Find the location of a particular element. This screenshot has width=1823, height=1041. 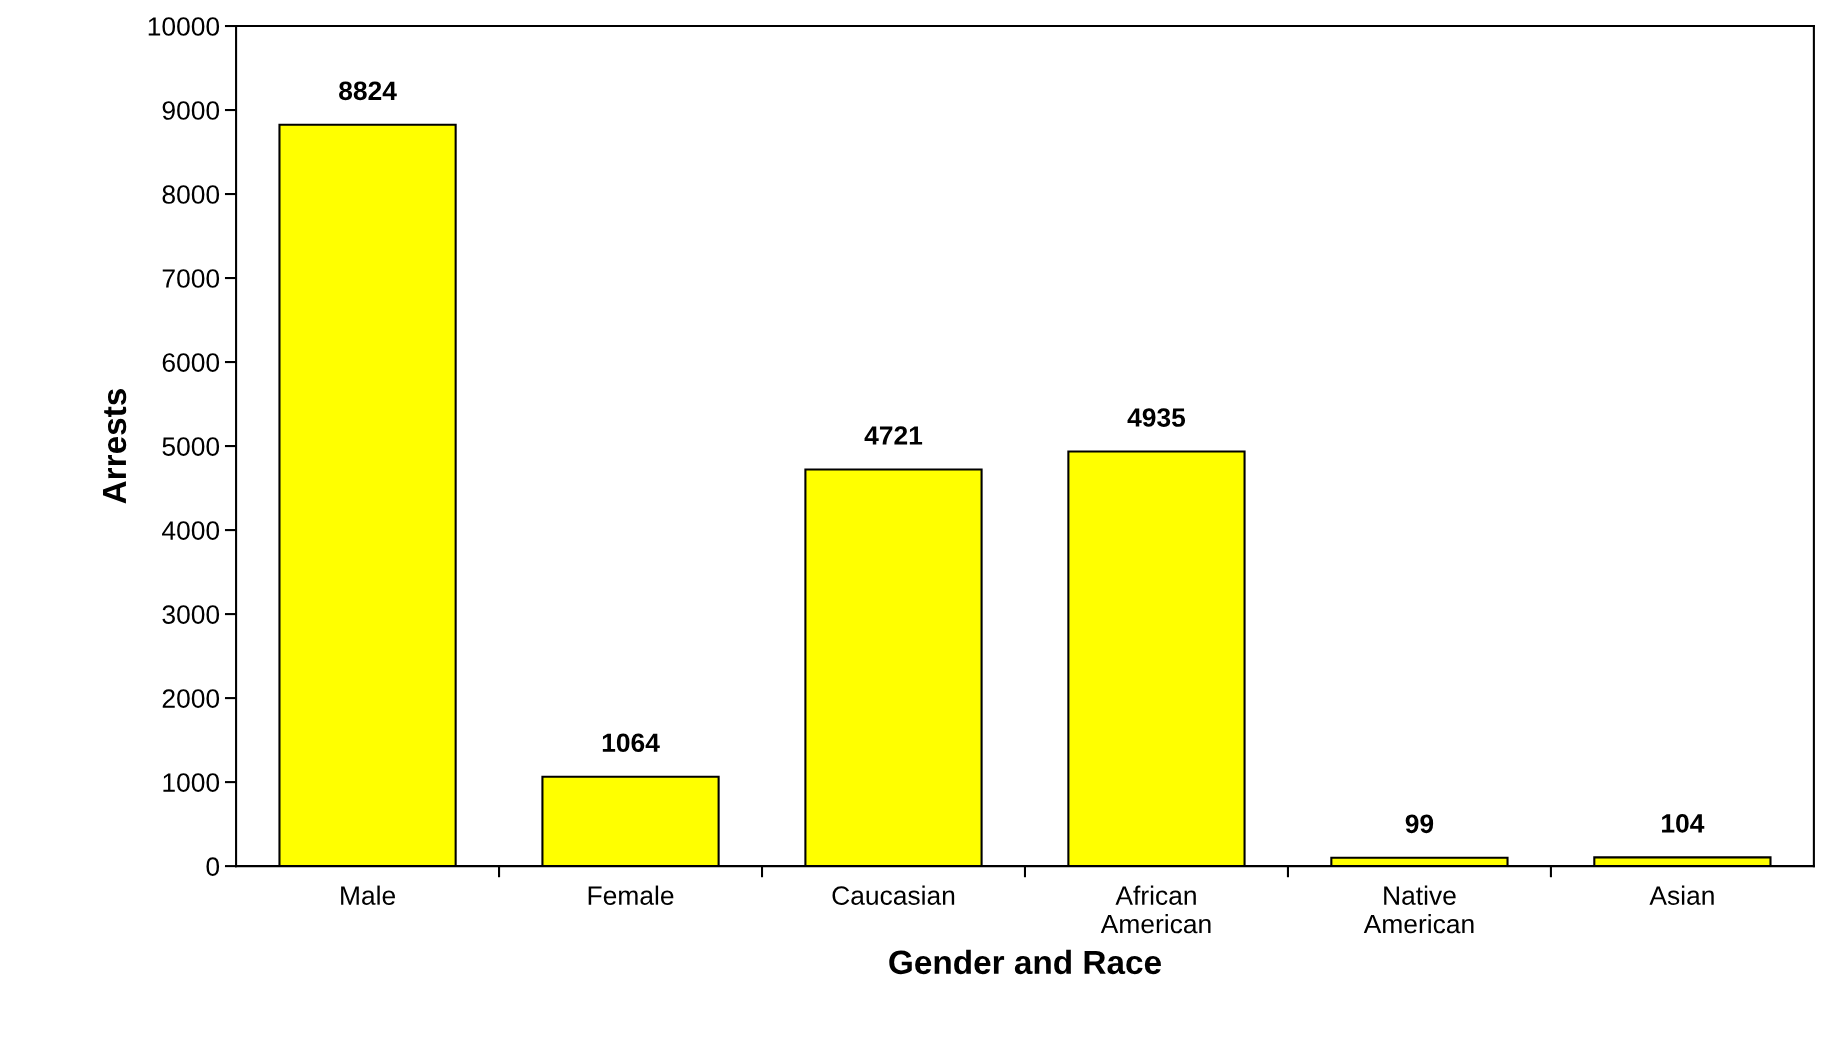

data-label: 104 is located at coordinates (1683, 823).